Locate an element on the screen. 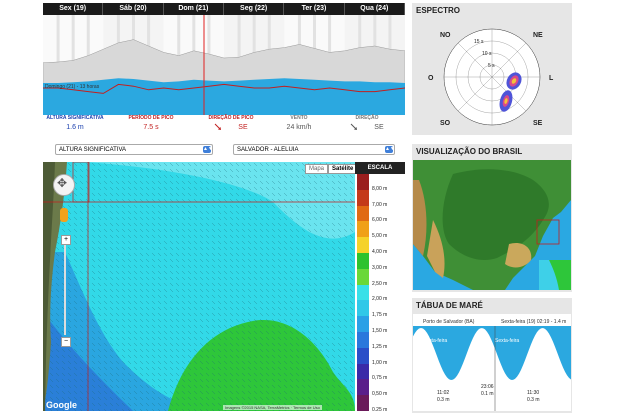 The width and height of the screenshot is (622, 416). scale-label: 2,00 m is located at coordinates (380, 299).